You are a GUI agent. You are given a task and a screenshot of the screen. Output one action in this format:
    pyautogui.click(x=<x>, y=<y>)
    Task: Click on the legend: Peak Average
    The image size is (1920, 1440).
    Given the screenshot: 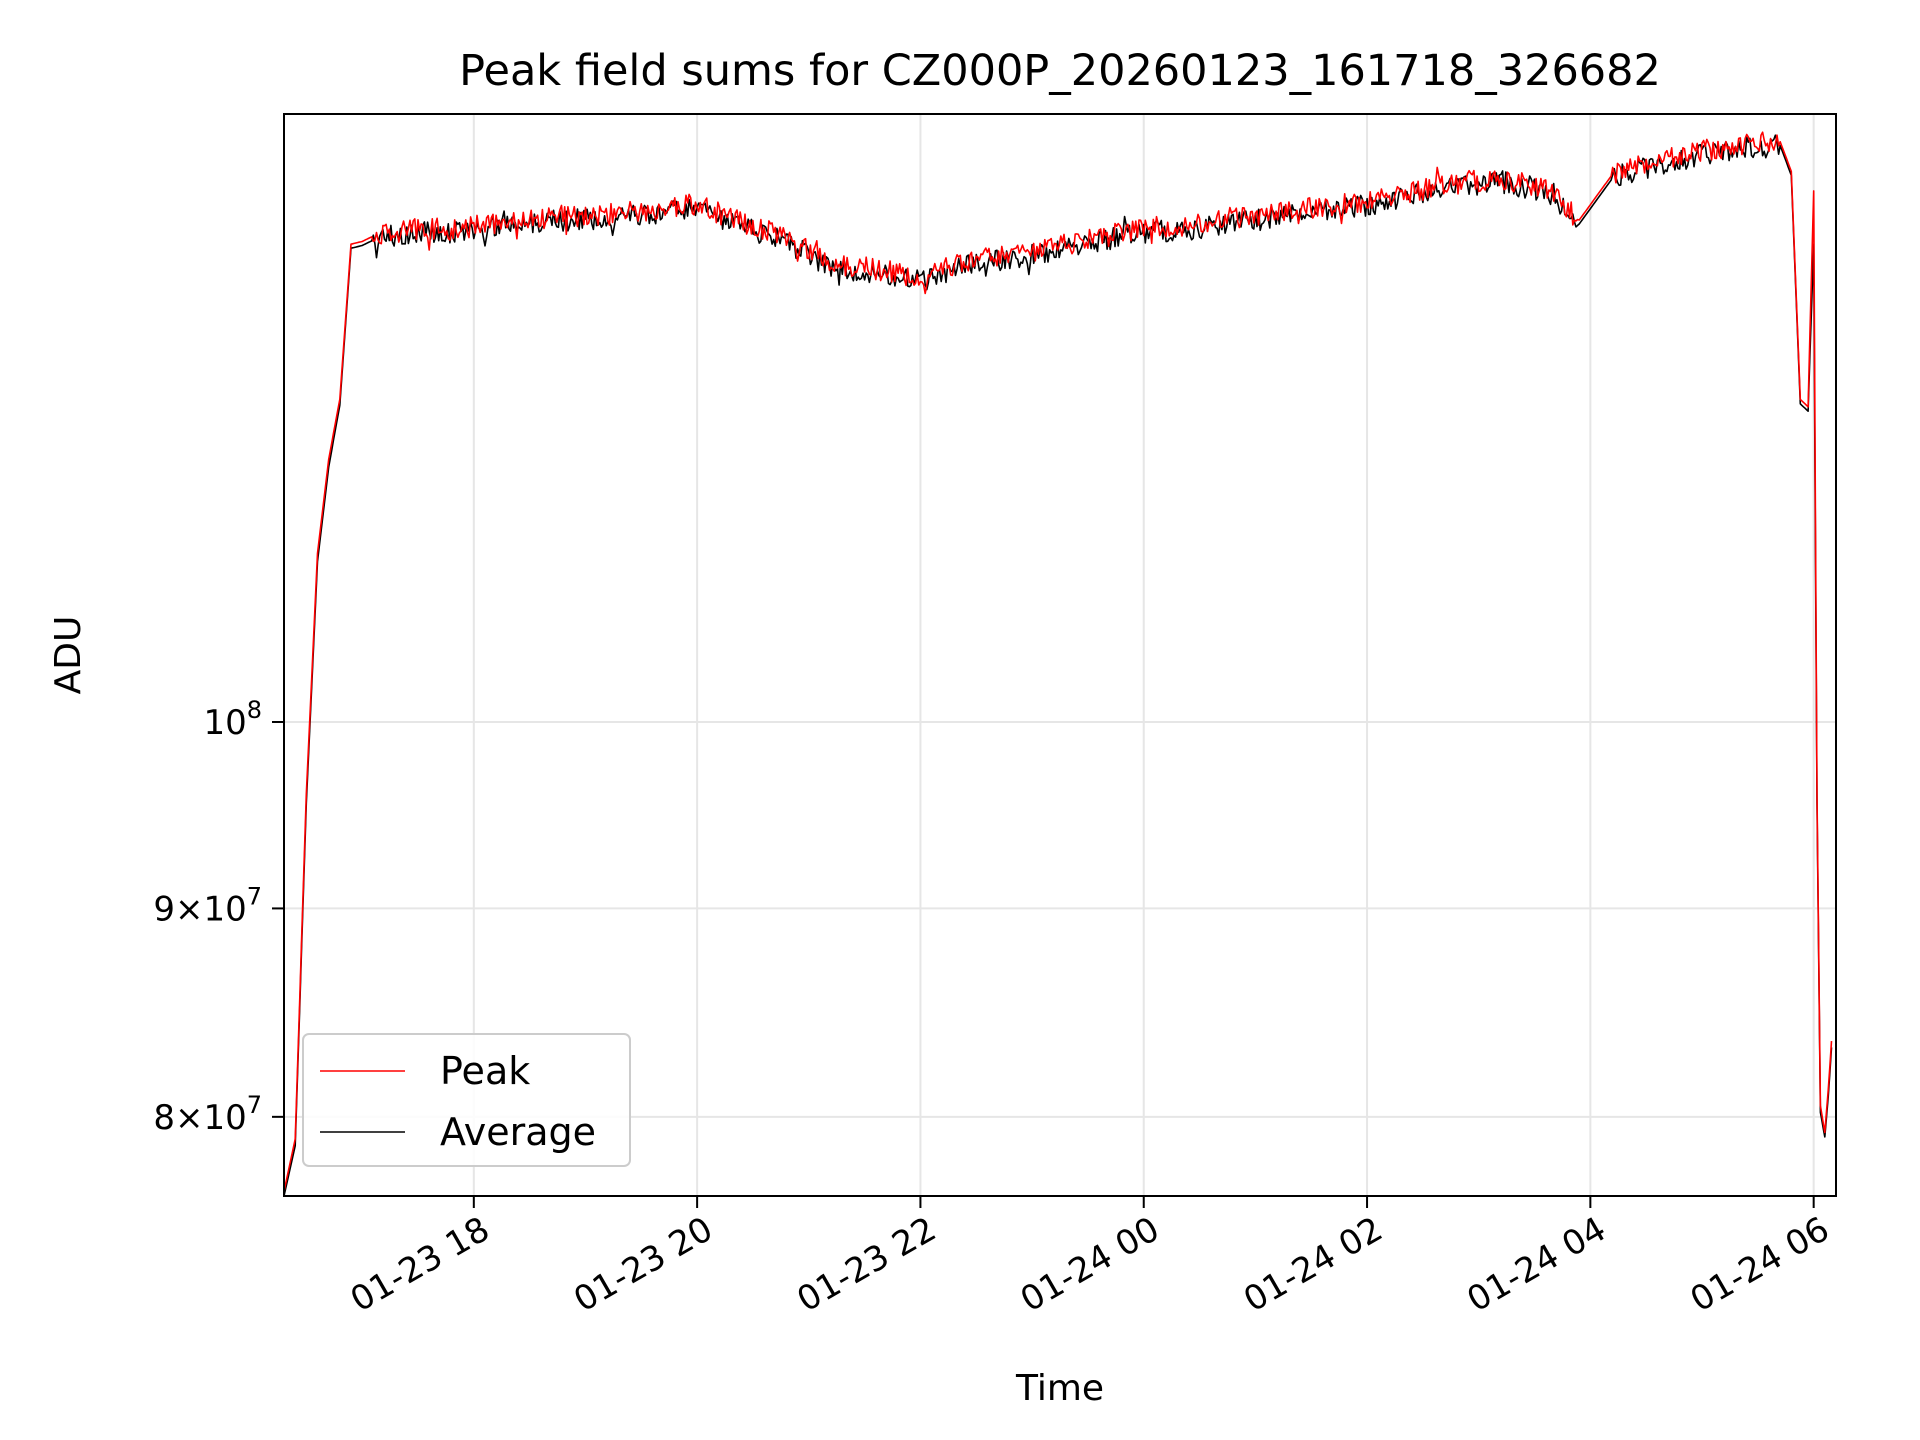 What is the action you would take?
    pyautogui.click(x=466, y=1100)
    